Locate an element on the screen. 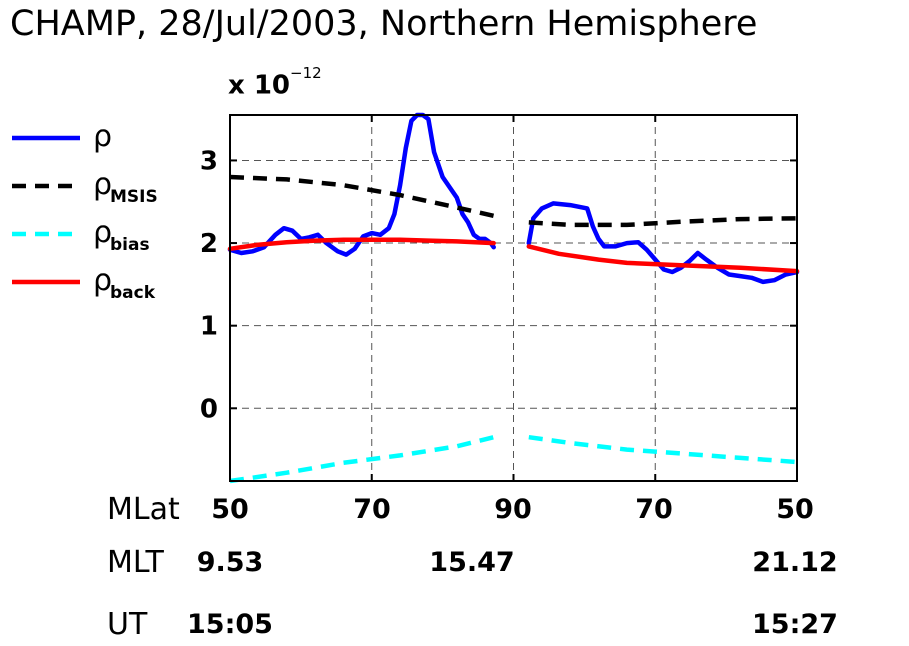 Image resolution: width=909 pixels, height=646 pixels. mlat-row-label: MLat is located at coordinates (143, 509).